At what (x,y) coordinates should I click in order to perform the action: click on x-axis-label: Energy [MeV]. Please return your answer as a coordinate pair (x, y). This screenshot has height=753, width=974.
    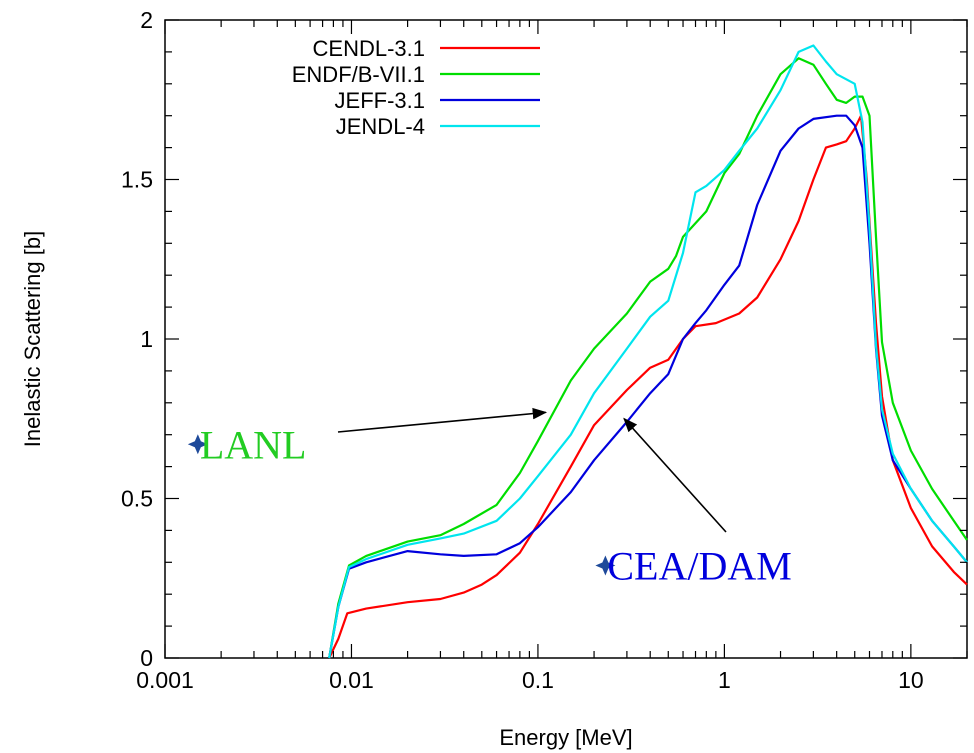
    Looking at the image, I should click on (565, 737).